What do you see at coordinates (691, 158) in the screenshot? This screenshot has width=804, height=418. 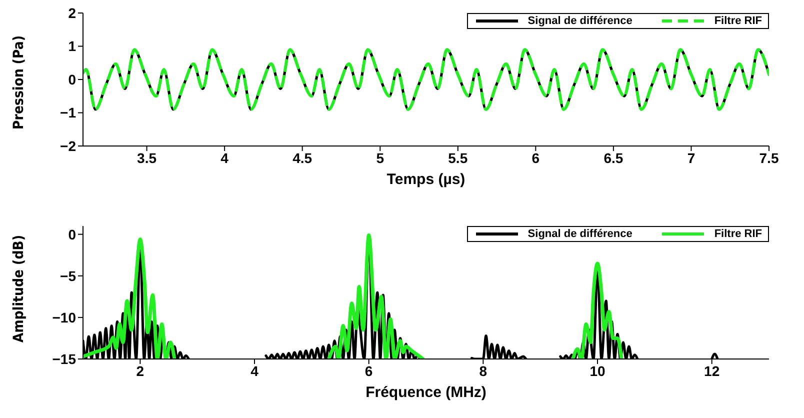 I see `x-tick-label: 7` at bounding box center [691, 158].